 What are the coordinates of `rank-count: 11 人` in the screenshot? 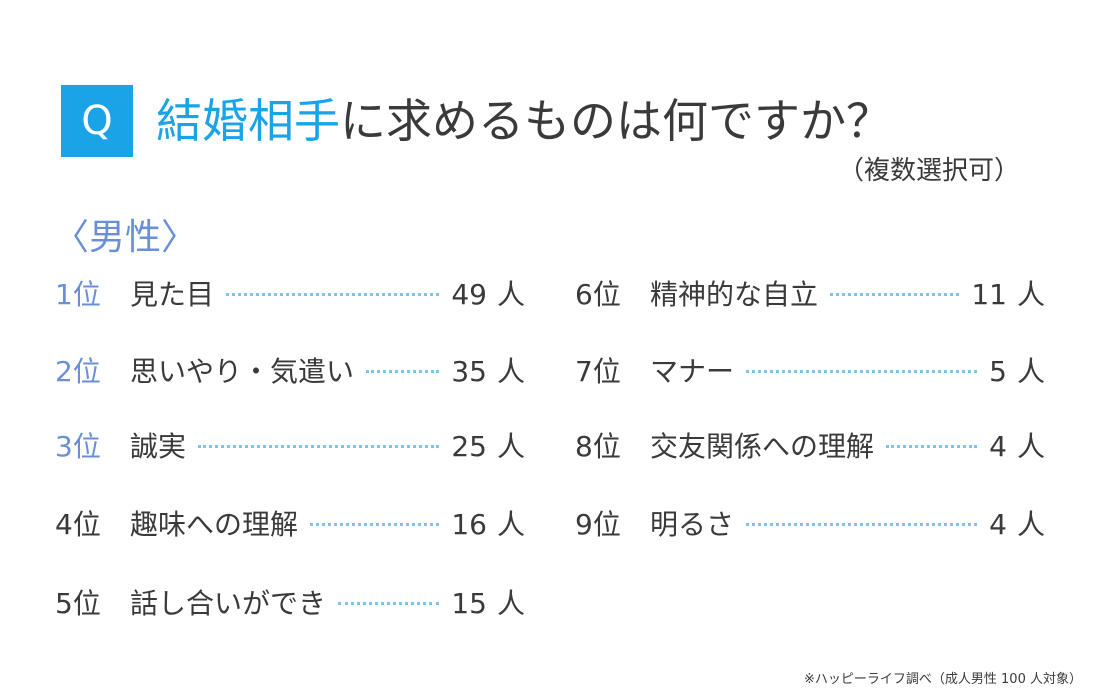 It's located at (1008, 293).